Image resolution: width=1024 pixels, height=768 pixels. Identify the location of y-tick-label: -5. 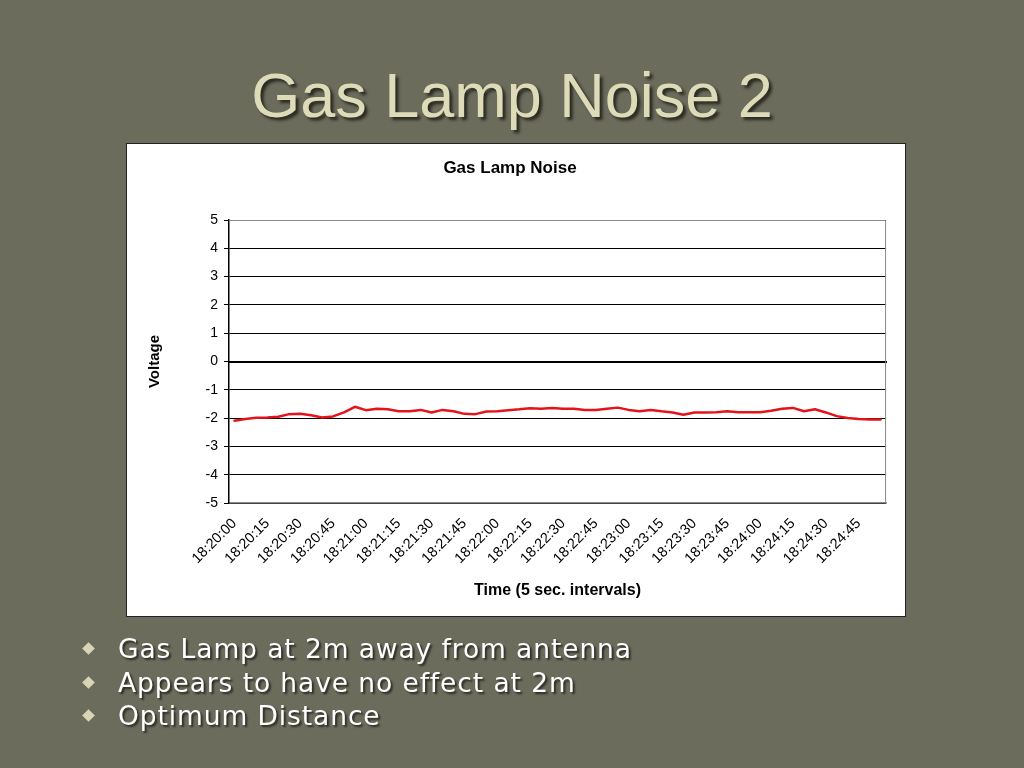
(212, 501).